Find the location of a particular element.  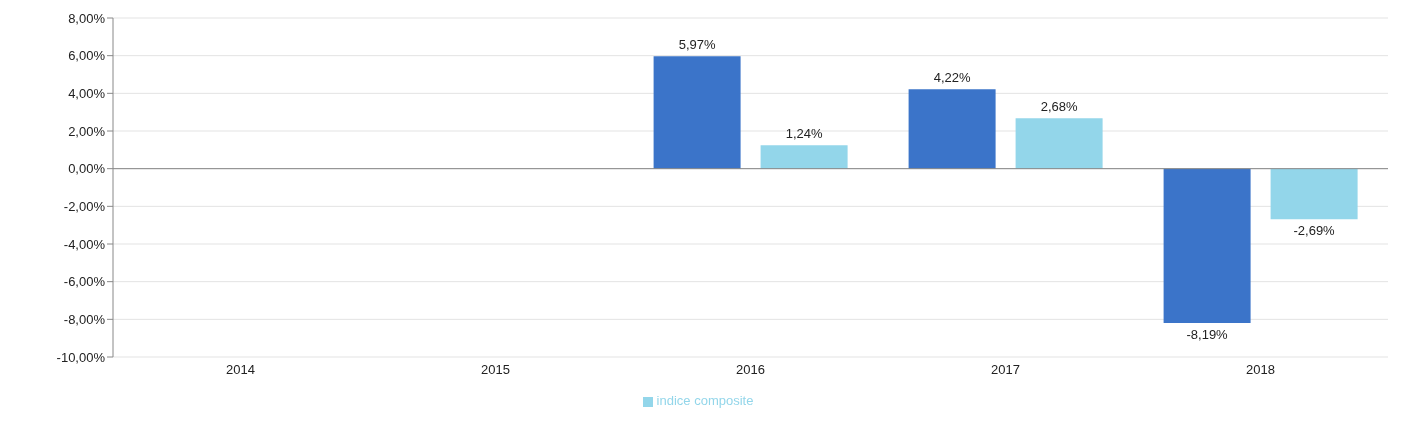

x-tick-label: 2015 is located at coordinates (495, 370).